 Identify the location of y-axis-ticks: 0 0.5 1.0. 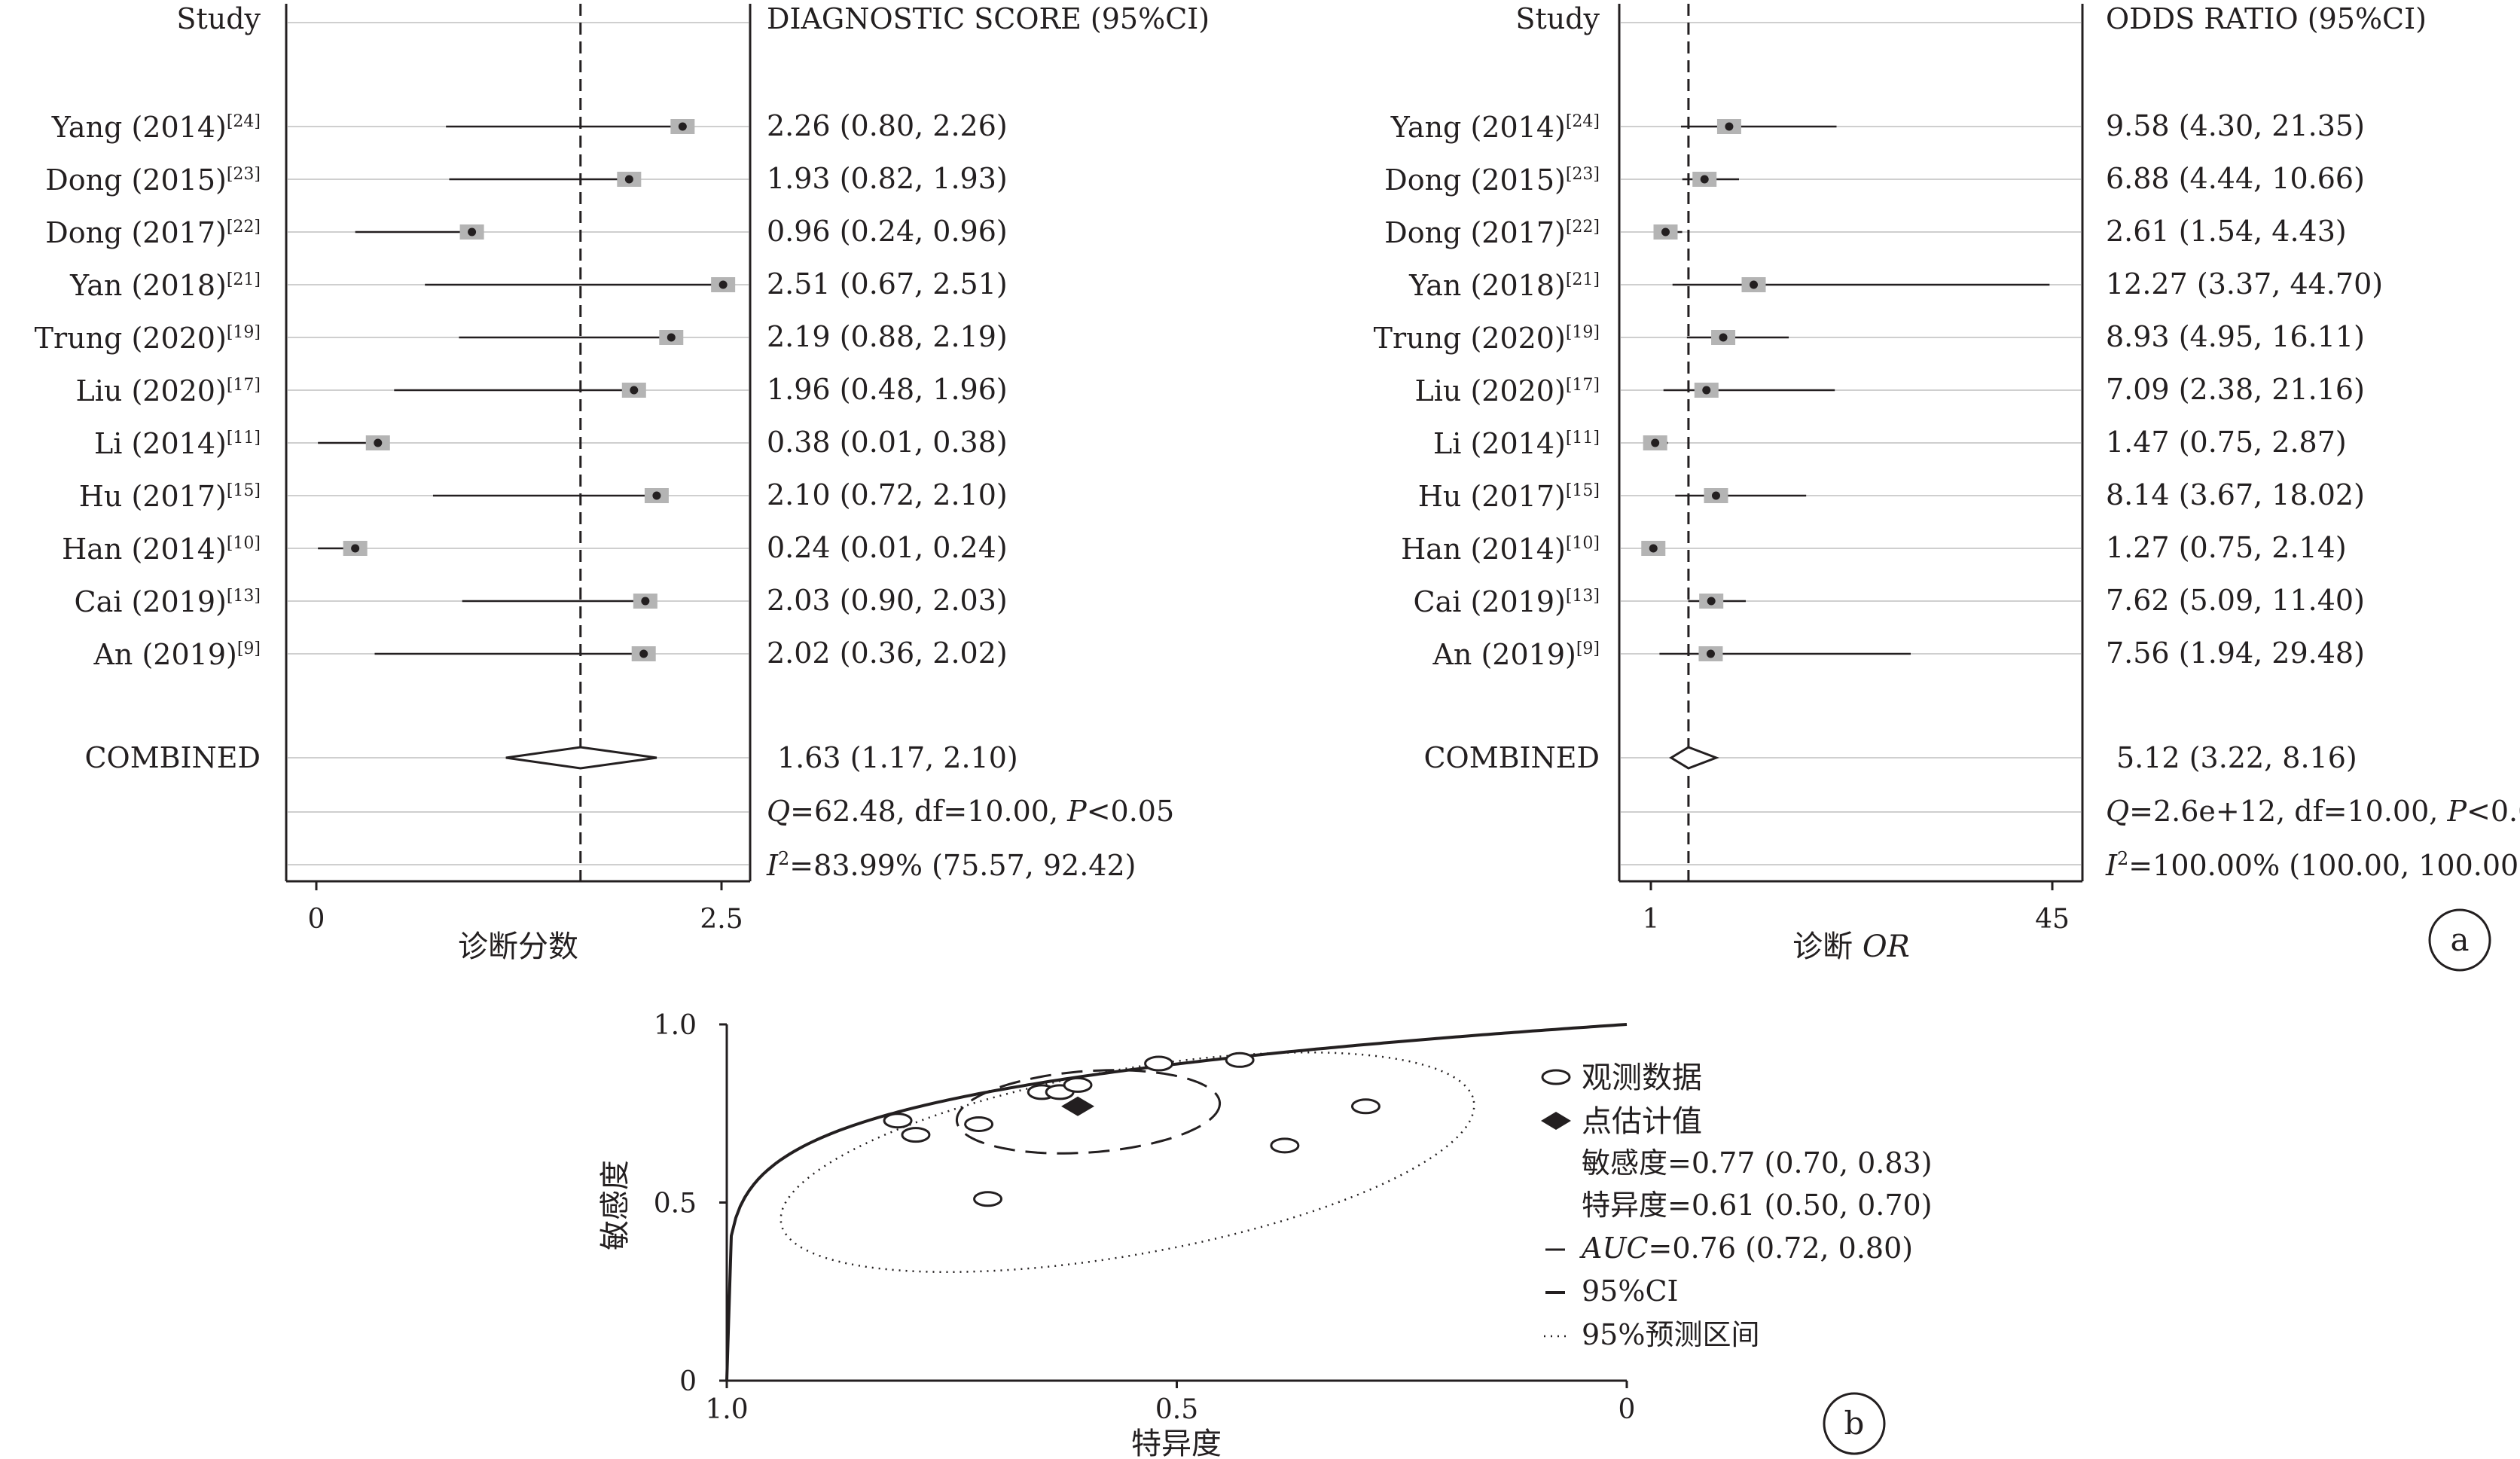
(690, 1203).